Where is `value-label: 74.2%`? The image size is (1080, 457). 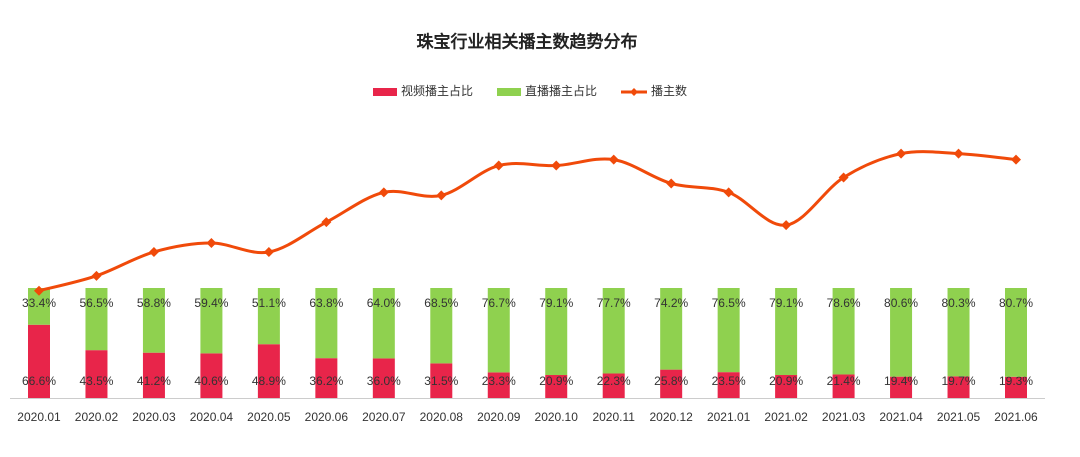 value-label: 74.2% is located at coordinates (671, 303).